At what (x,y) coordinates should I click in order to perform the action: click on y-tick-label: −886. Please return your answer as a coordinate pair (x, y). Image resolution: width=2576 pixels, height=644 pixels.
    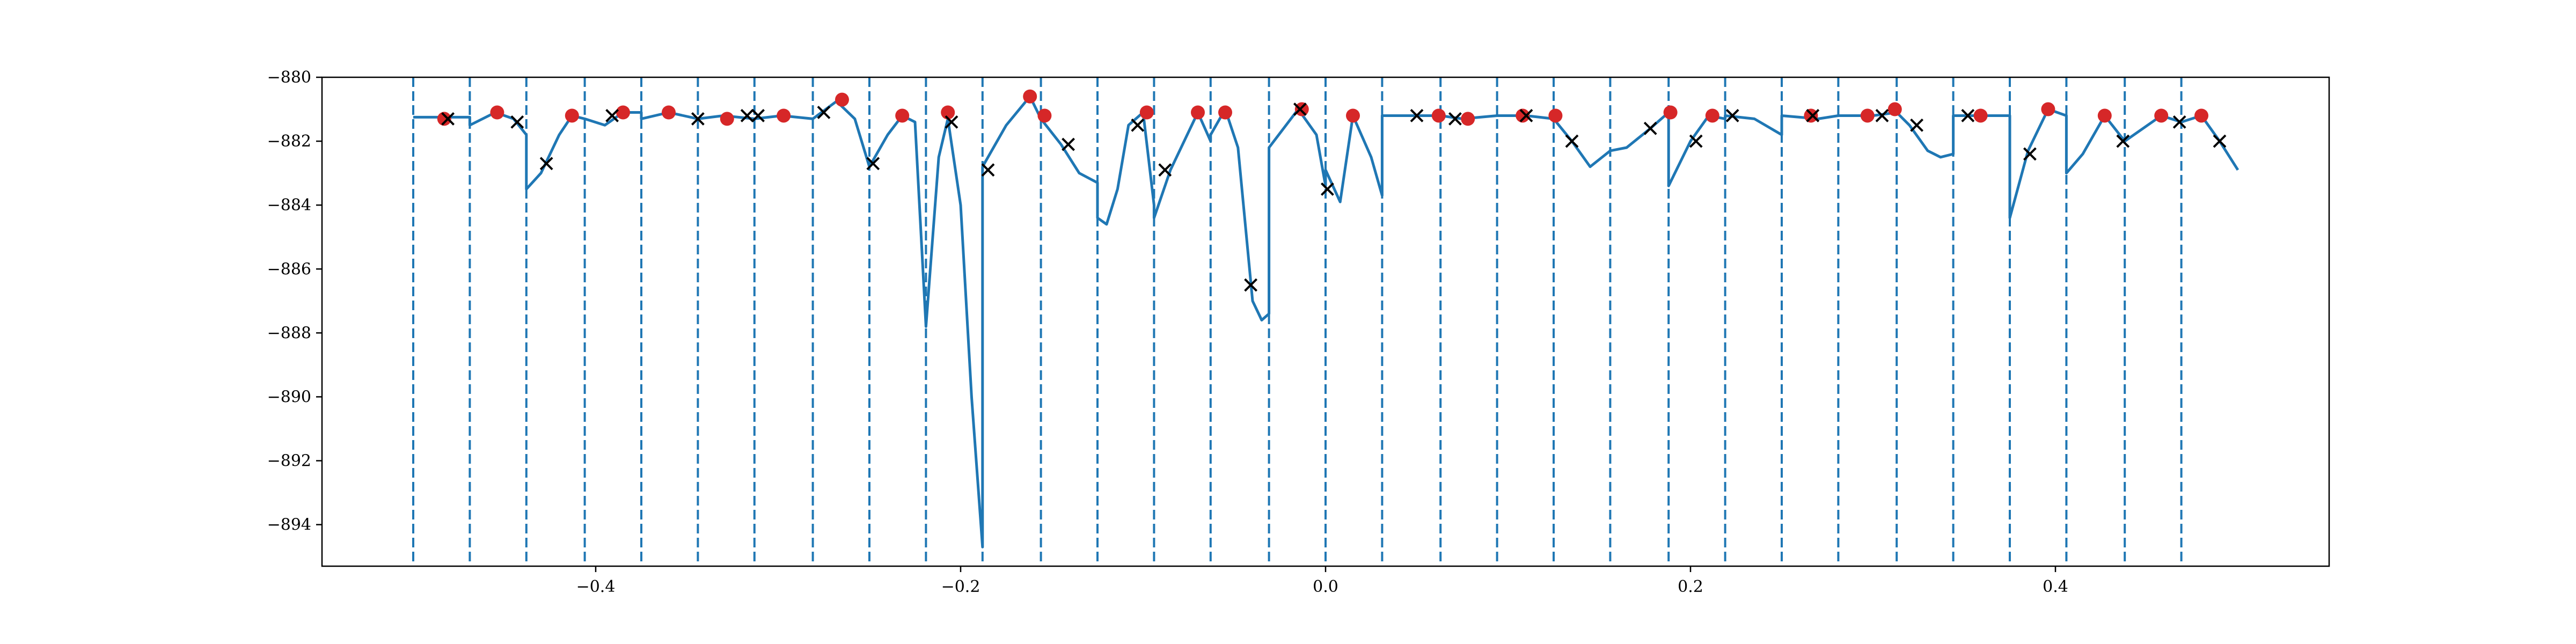
    Looking at the image, I should click on (289, 269).